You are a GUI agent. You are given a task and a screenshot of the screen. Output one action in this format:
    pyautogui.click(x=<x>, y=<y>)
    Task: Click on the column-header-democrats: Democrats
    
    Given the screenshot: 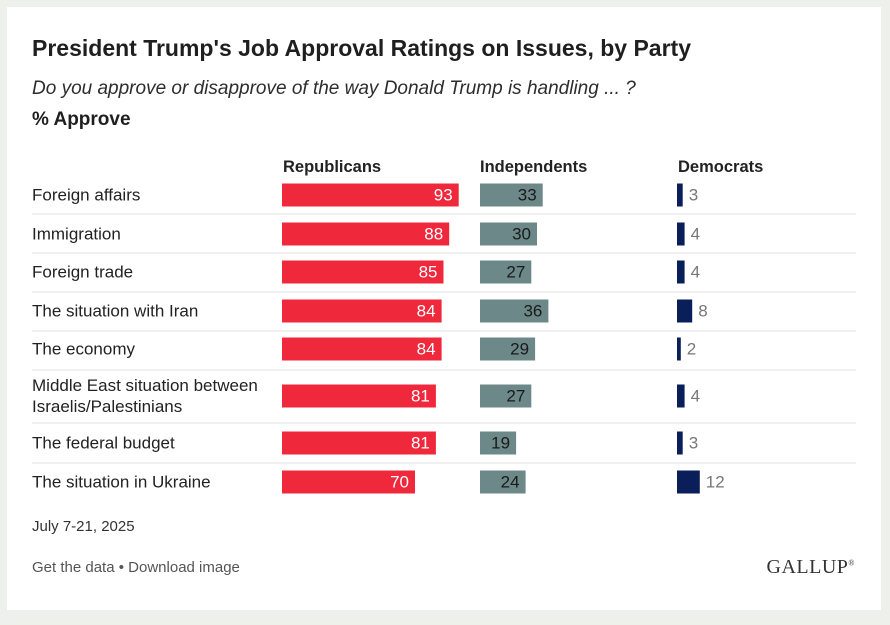 What is the action you would take?
    pyautogui.click(x=721, y=167)
    